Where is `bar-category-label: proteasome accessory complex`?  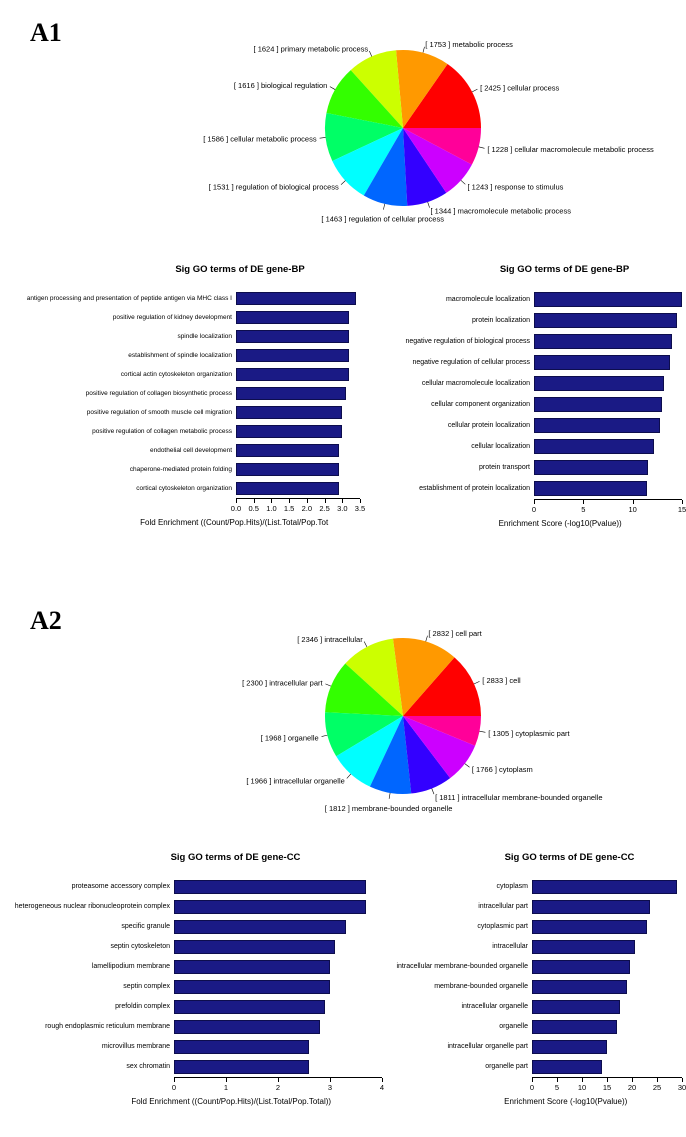
bar-category-label: proteasome accessory complex is located at coordinates (120, 887).